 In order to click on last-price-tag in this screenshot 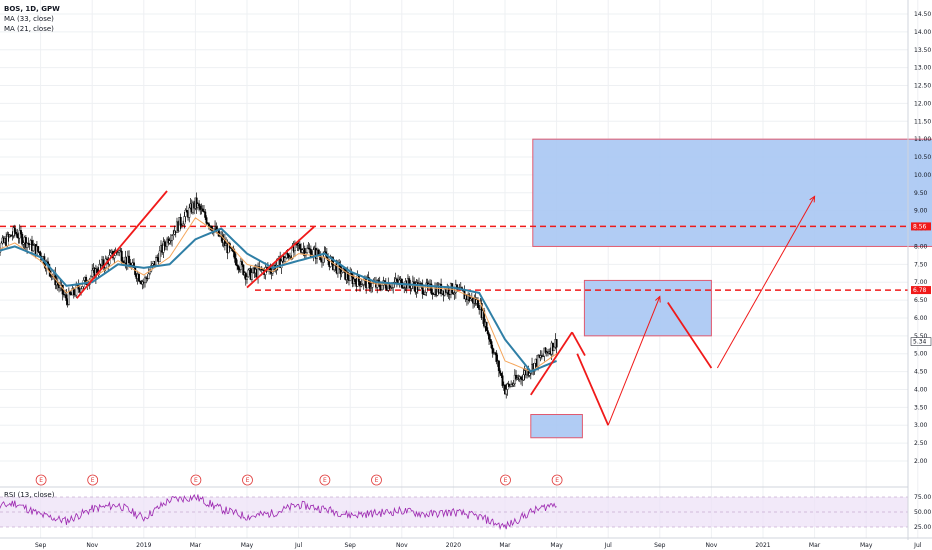, I will do `click(921, 341)`.